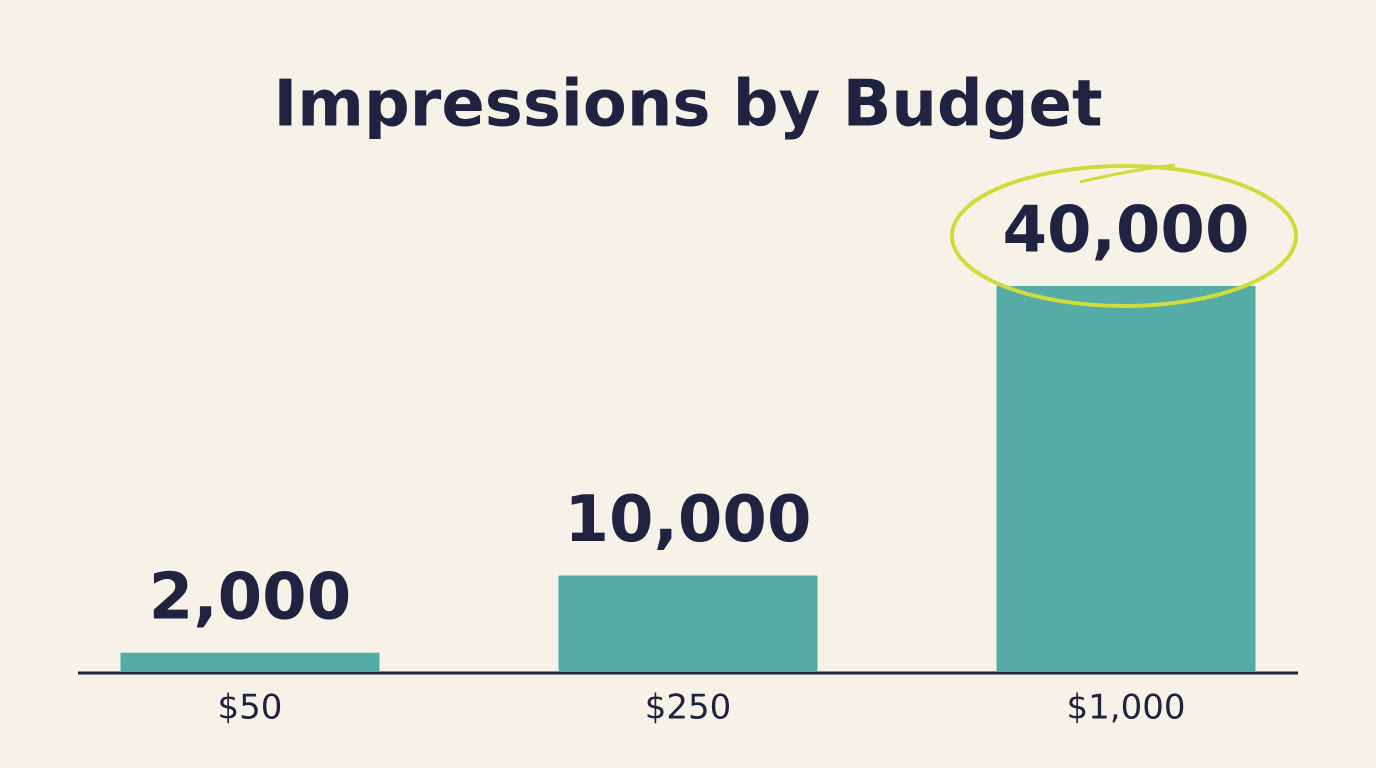 The image size is (1376, 768). What do you see at coordinates (250, 708) in the screenshot?
I see `x-tick-label: $50` at bounding box center [250, 708].